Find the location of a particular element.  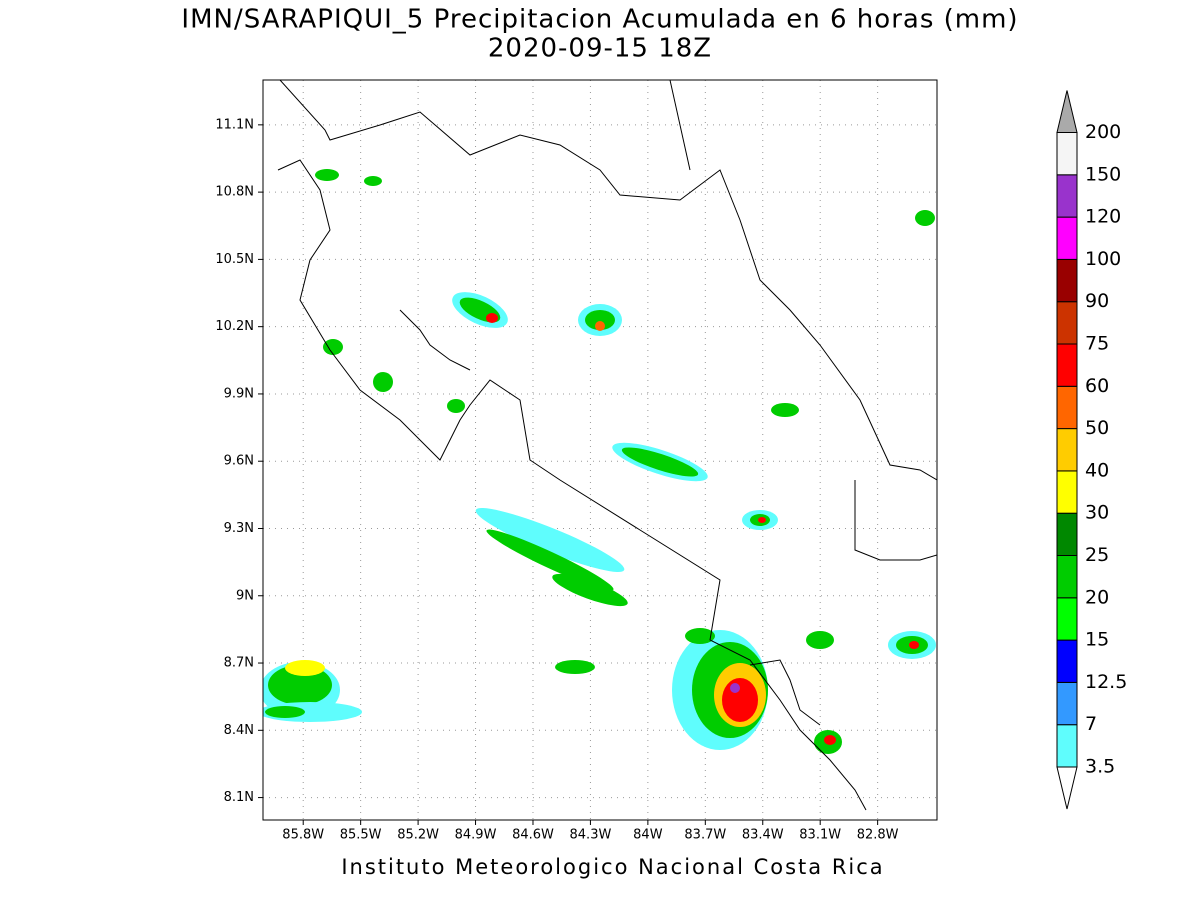

colorbar-label: 7 is located at coordinates (1091, 724).